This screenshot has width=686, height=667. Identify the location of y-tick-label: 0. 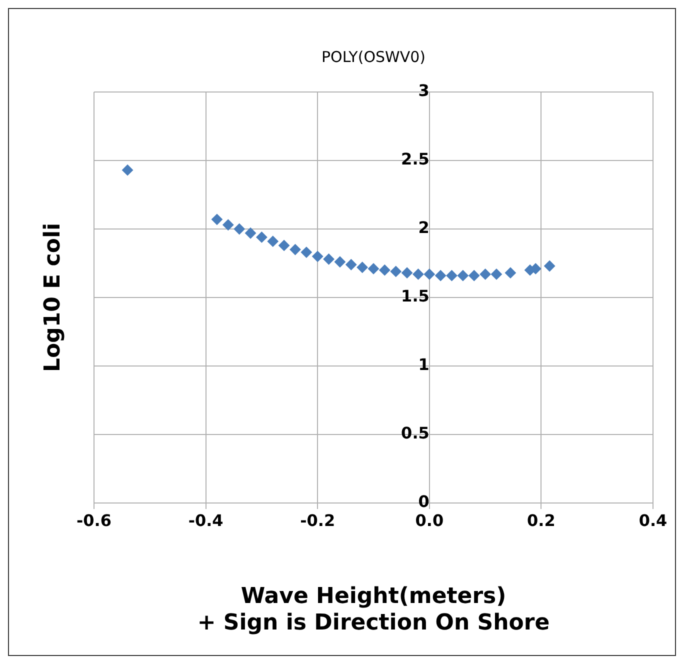
(424, 502).